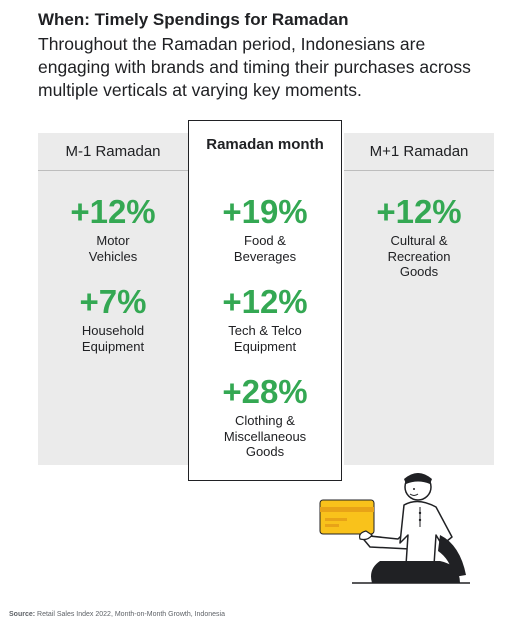 This screenshot has width=510, height=628. What do you see at coordinates (265, 338) in the screenshot?
I see `stat-label: Tech & Telco Equipment` at bounding box center [265, 338].